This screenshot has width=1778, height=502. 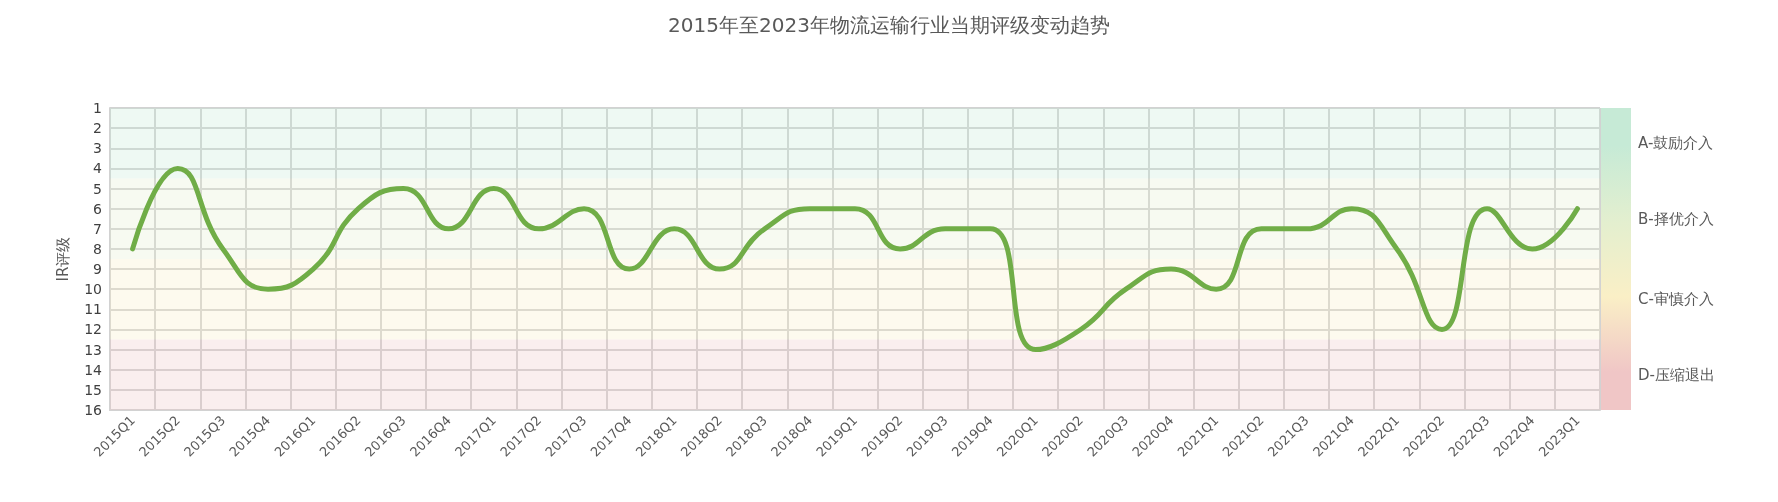 What do you see at coordinates (93, 410) in the screenshot?
I see `y-tick-label: 16` at bounding box center [93, 410].